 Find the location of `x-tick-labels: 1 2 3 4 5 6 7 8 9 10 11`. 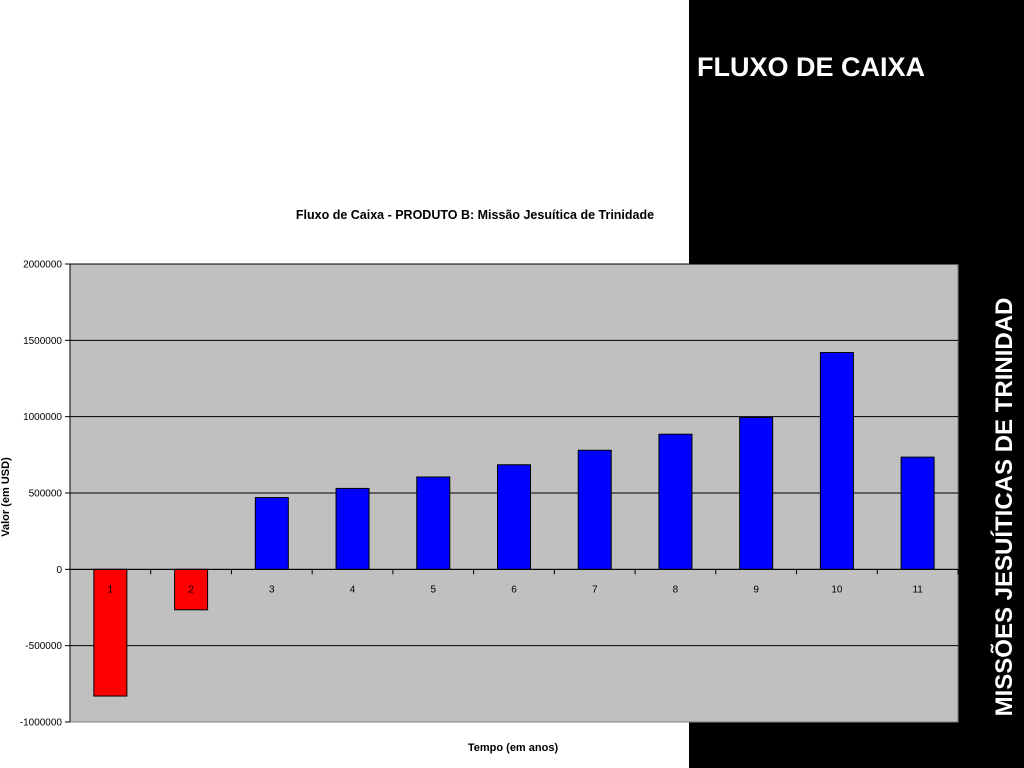

x-tick-labels: 1 2 3 4 5 6 7 8 9 10 11 is located at coordinates (516, 589).